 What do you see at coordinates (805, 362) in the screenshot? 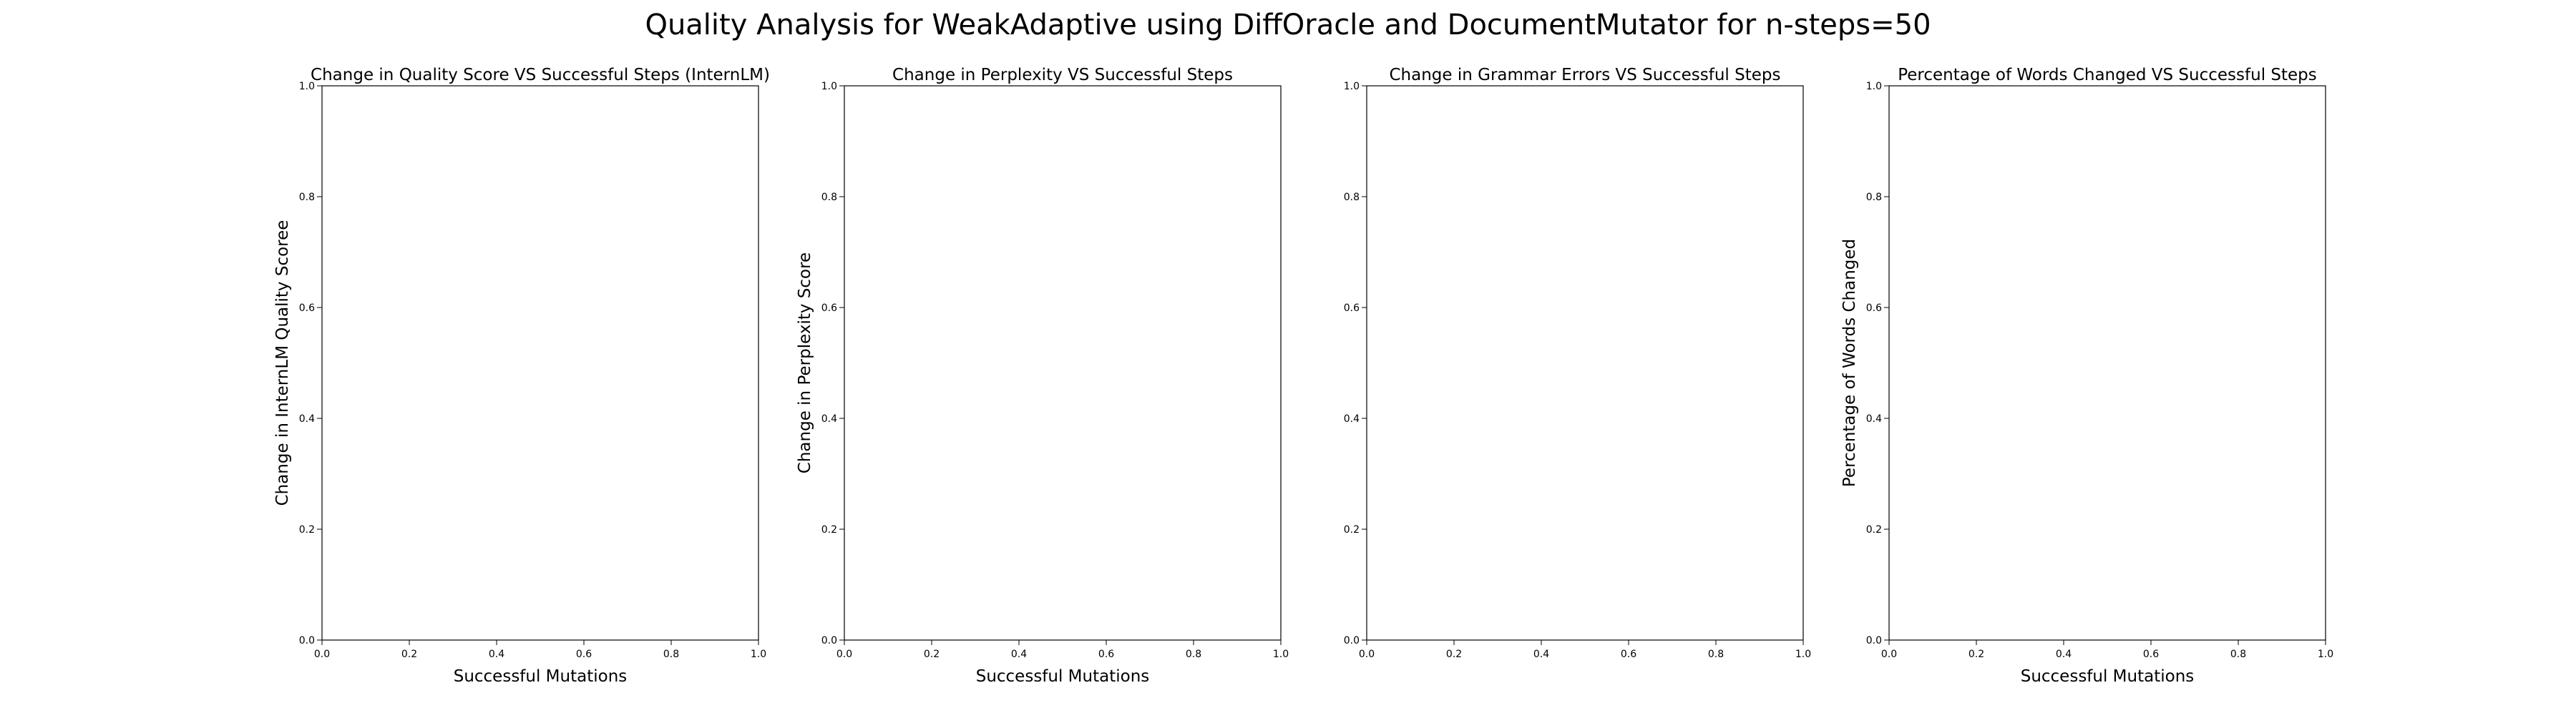
I see `y-axis-label: Change in Perplexity Score` at bounding box center [805, 362].